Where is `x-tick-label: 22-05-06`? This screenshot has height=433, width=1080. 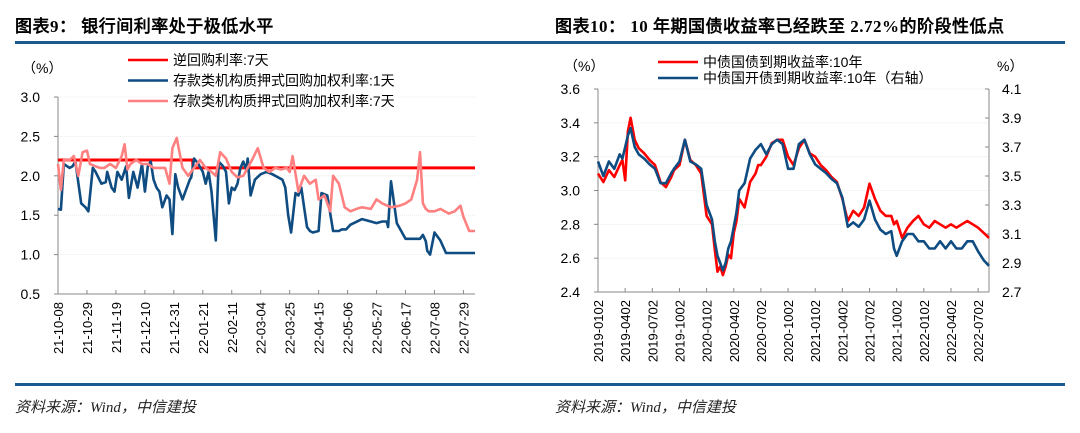
x-tick-label: 22-05-06 is located at coordinates (348, 328).